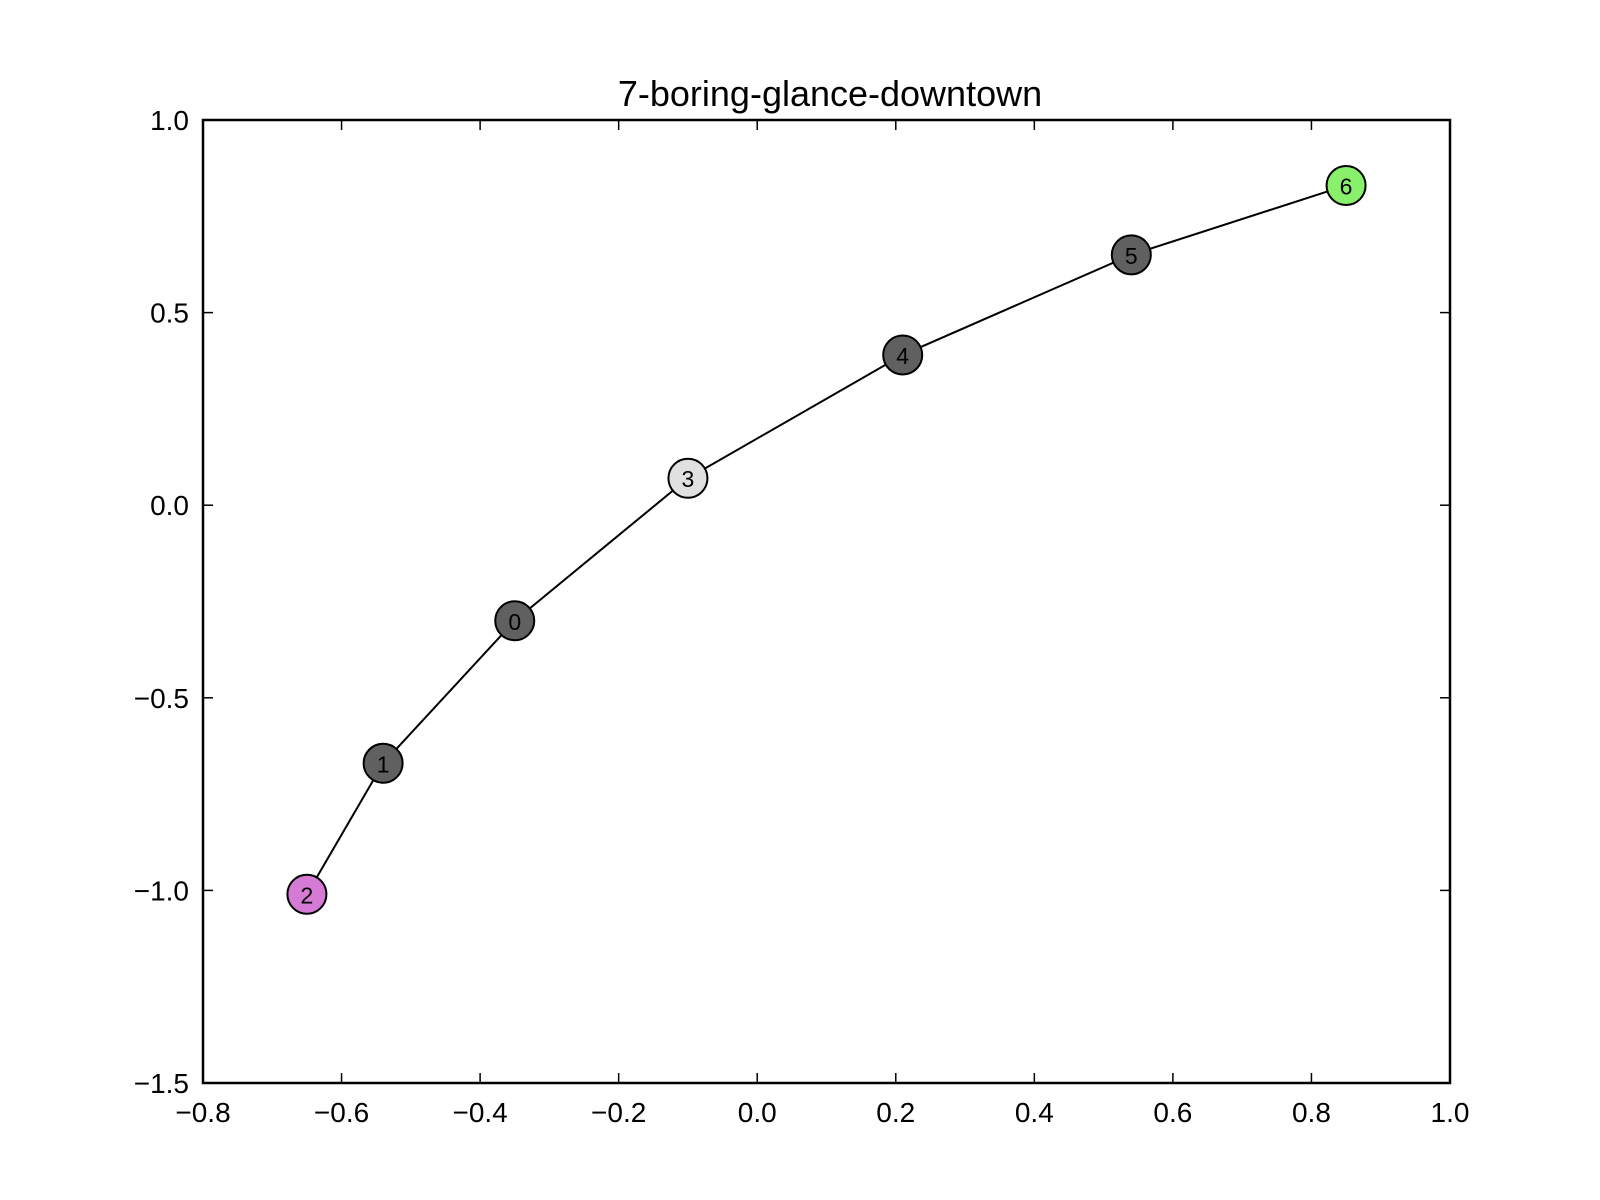 This screenshot has width=1600, height=1200. I want to click on node-5: 5, so click(1131, 255).